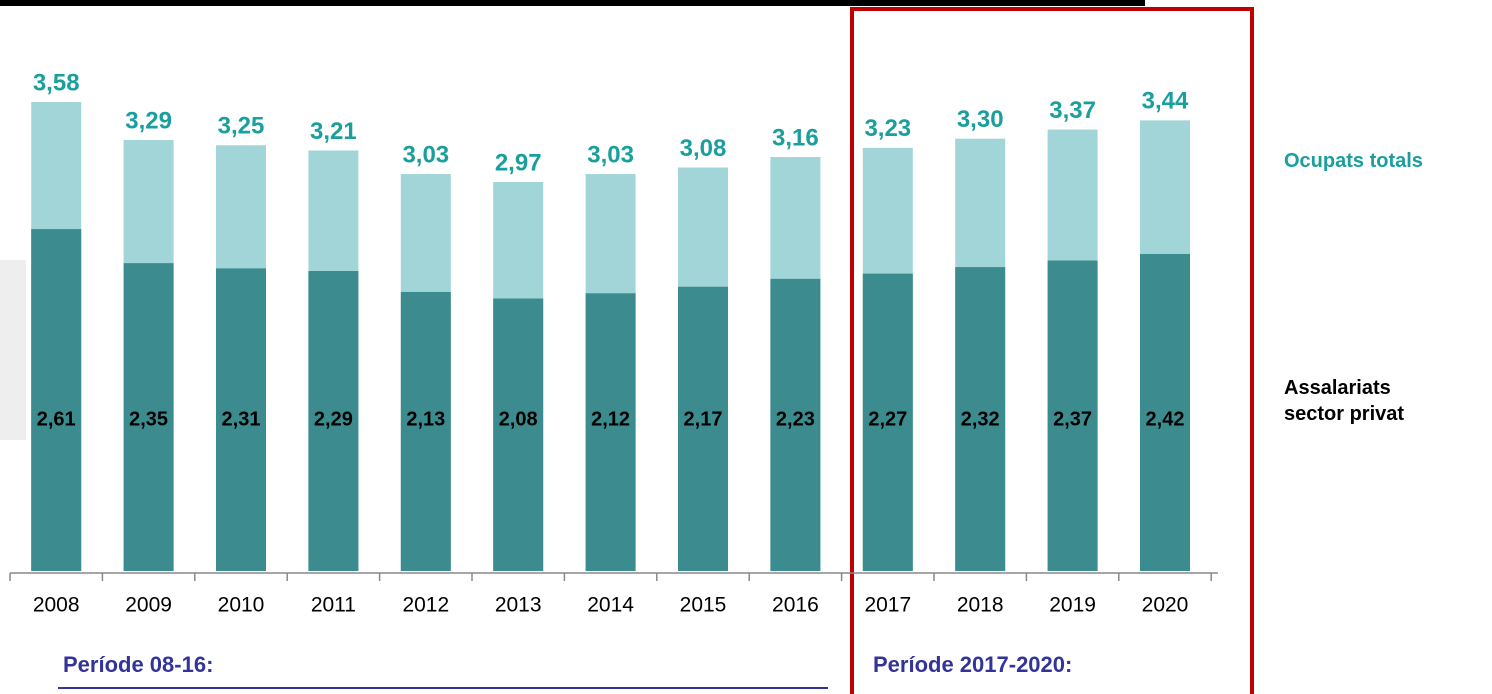 This screenshot has width=1492, height=694. Describe the element at coordinates (425, 605) in the screenshot. I see `x-tick-label: 2012` at that location.